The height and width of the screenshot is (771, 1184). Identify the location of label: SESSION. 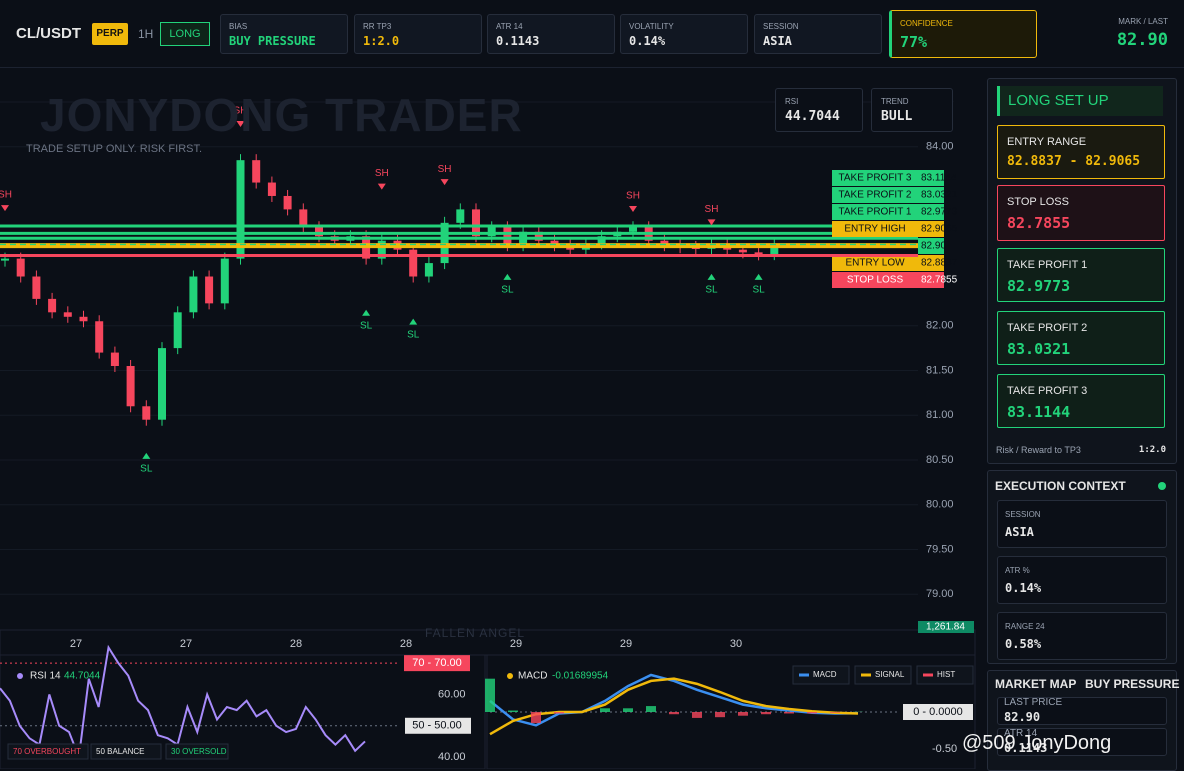
(1023, 514).